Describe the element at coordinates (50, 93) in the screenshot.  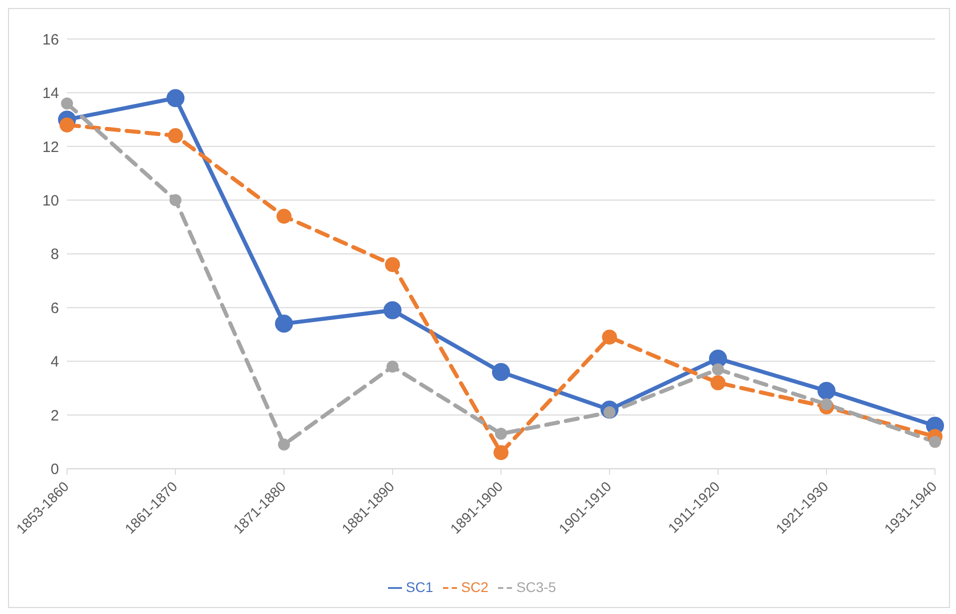
I see `y-tick-label: 14` at that location.